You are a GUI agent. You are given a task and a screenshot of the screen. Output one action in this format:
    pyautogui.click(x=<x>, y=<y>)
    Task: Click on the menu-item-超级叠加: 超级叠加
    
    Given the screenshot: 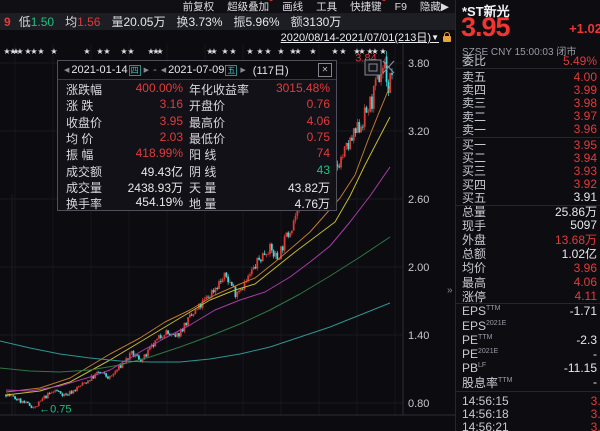 What is the action you would take?
    pyautogui.click(x=250, y=7)
    